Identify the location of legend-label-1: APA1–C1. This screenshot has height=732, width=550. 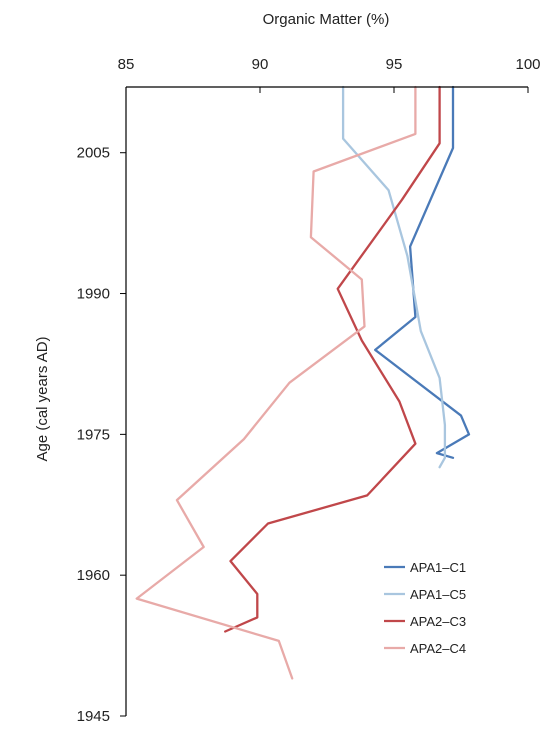
(438, 567).